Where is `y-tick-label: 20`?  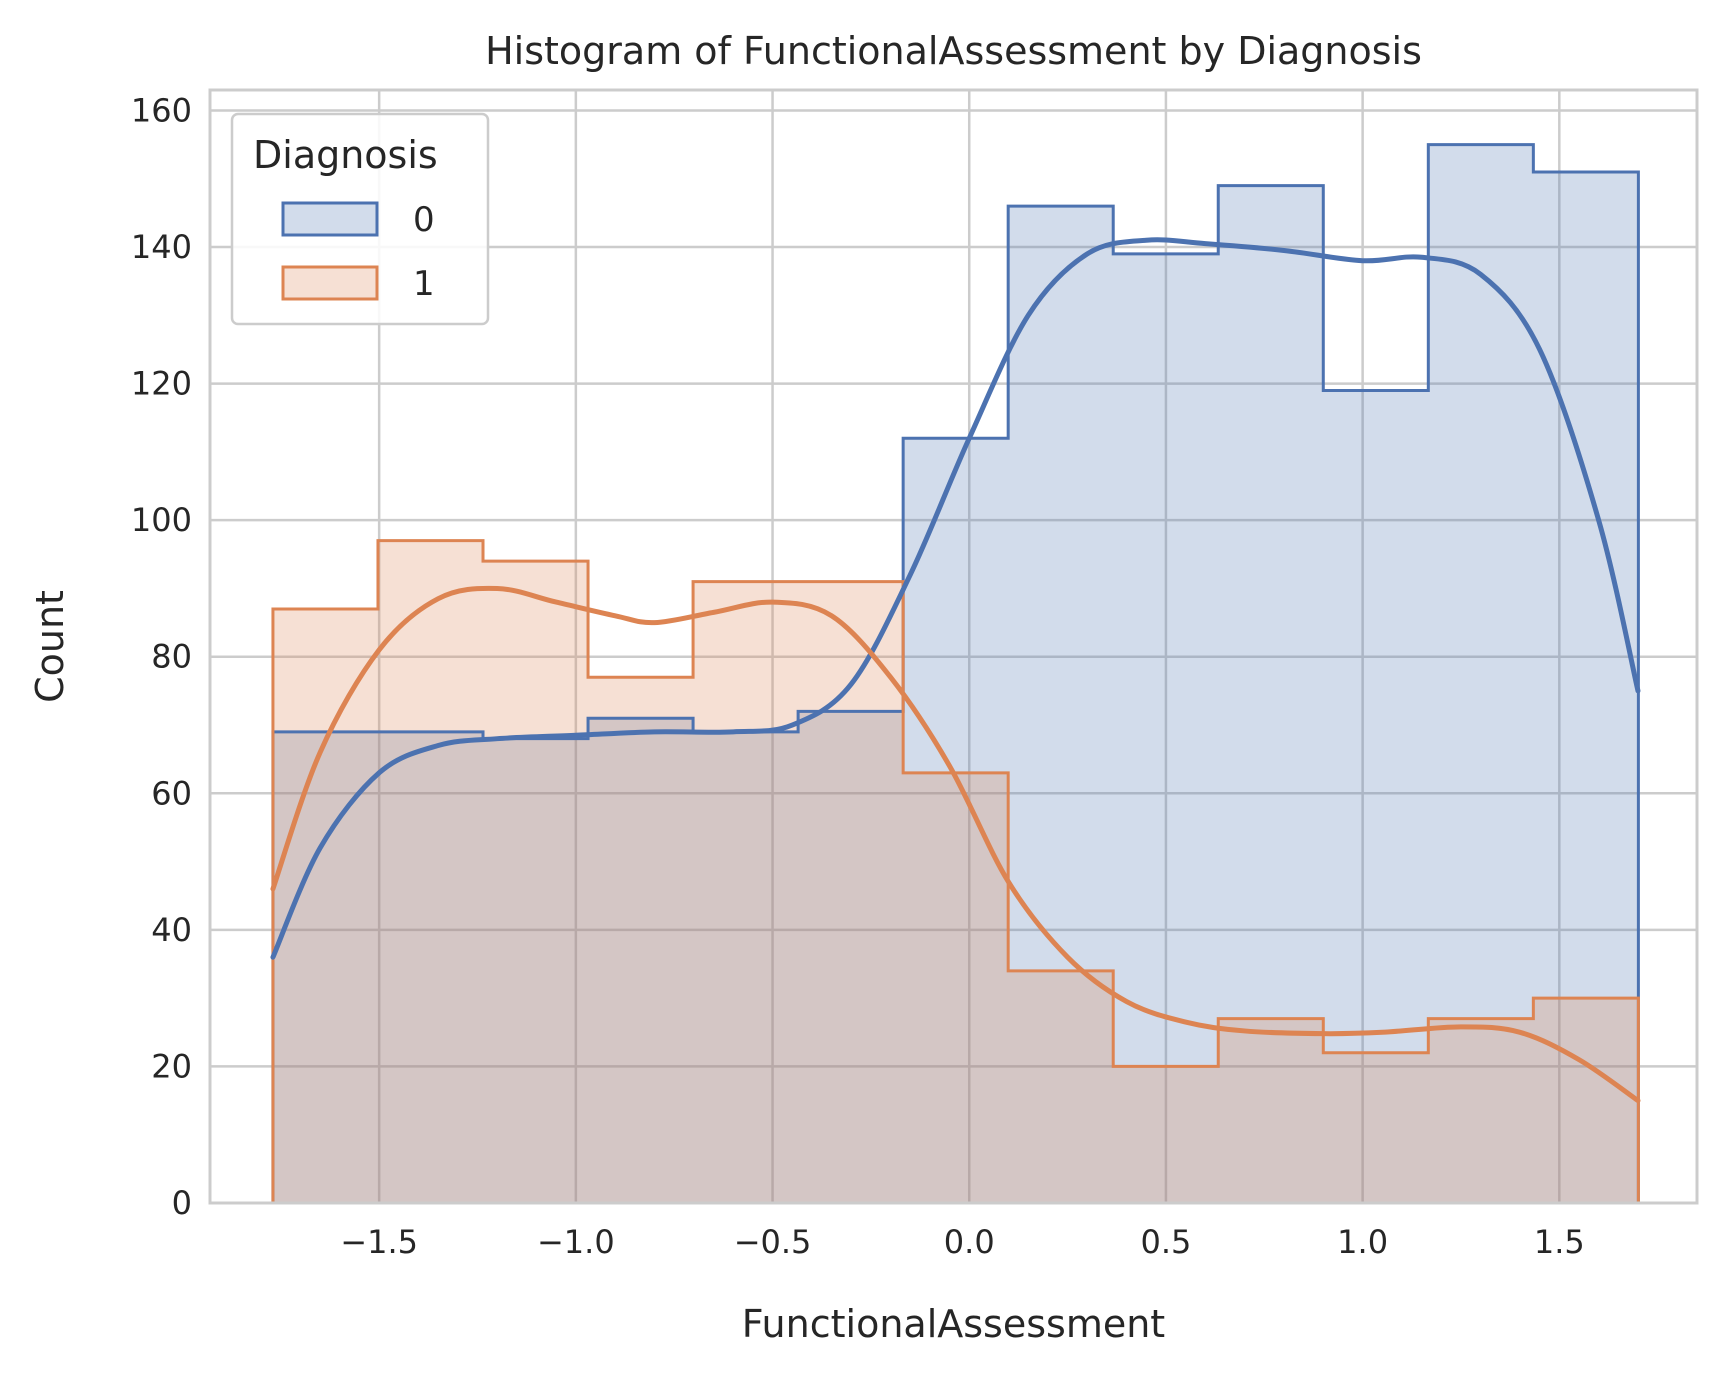 y-tick-label: 20 is located at coordinates (171, 1066).